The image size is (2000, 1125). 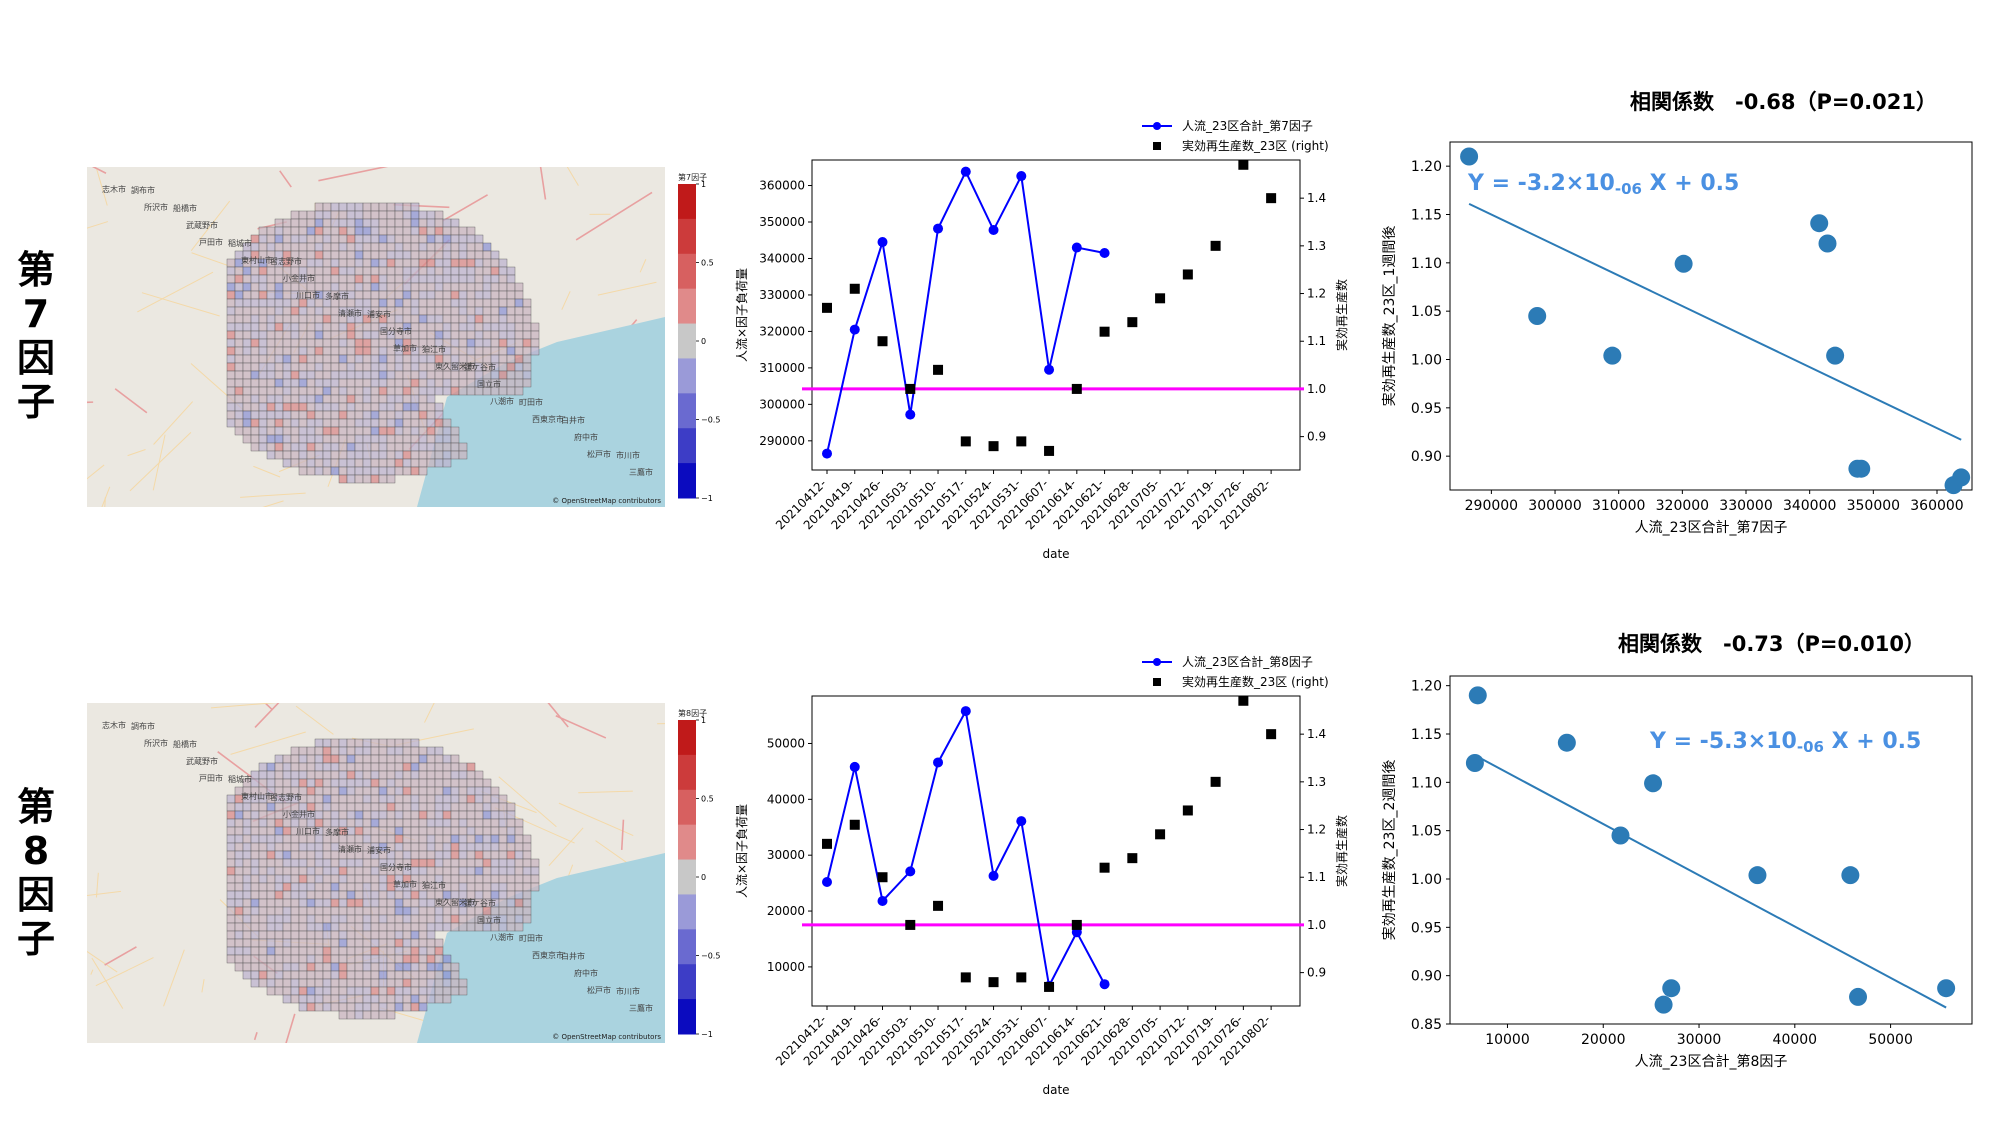 I want to click on y-right-tick-label: 1.0, so click(x=1316, y=925).